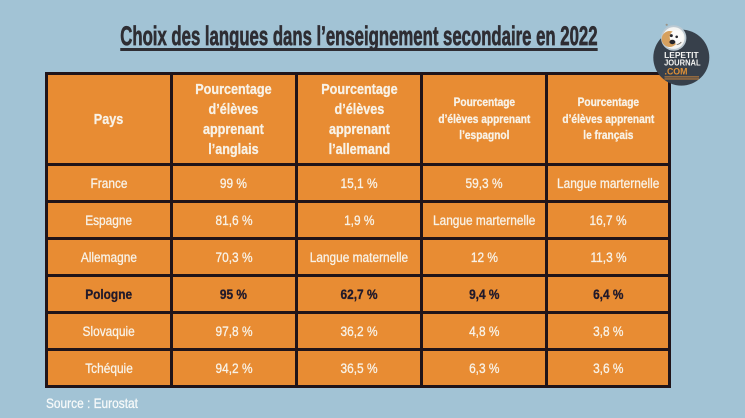  Describe the element at coordinates (676, 71) in the screenshot. I see `svg-text: .COM` at that location.